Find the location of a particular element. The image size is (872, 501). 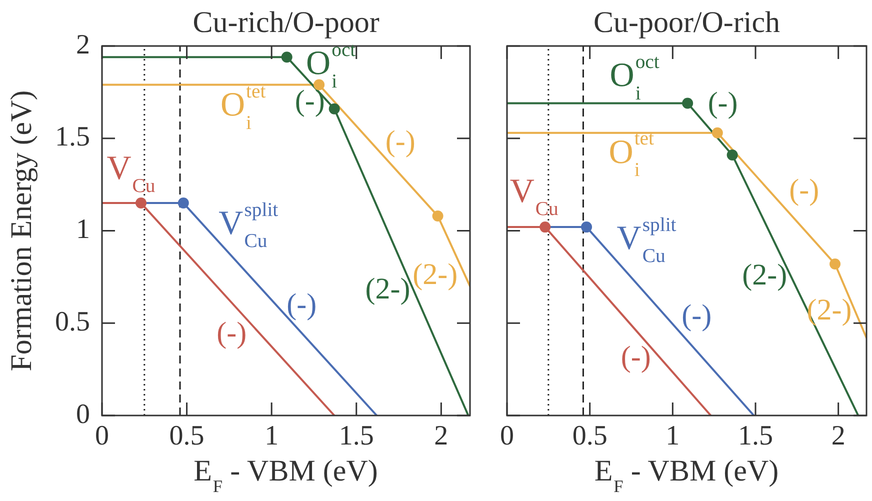

y-tick-label: 1 is located at coordinates (83, 230).